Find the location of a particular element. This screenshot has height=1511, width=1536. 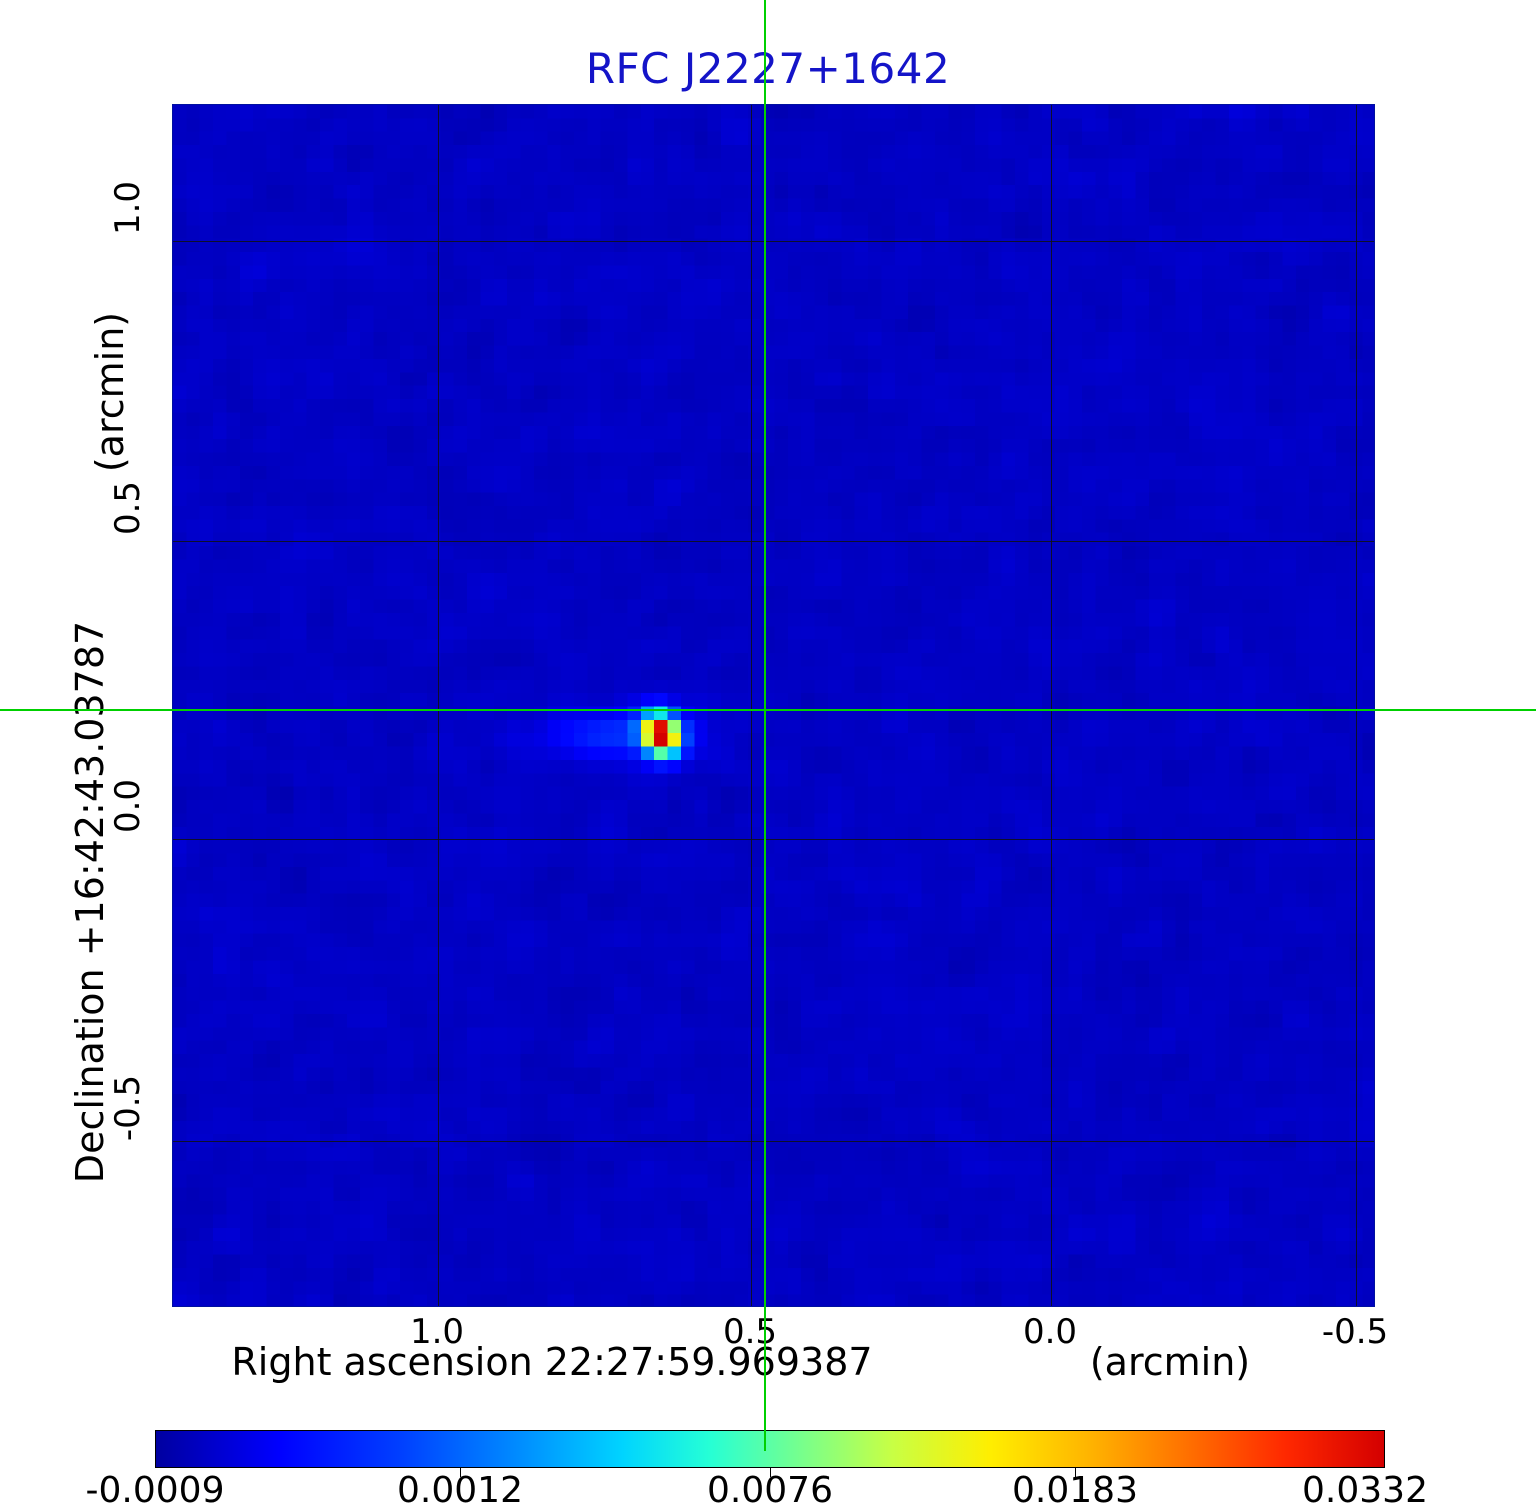

y-axis-units: (arcmin) is located at coordinates (110, 392).